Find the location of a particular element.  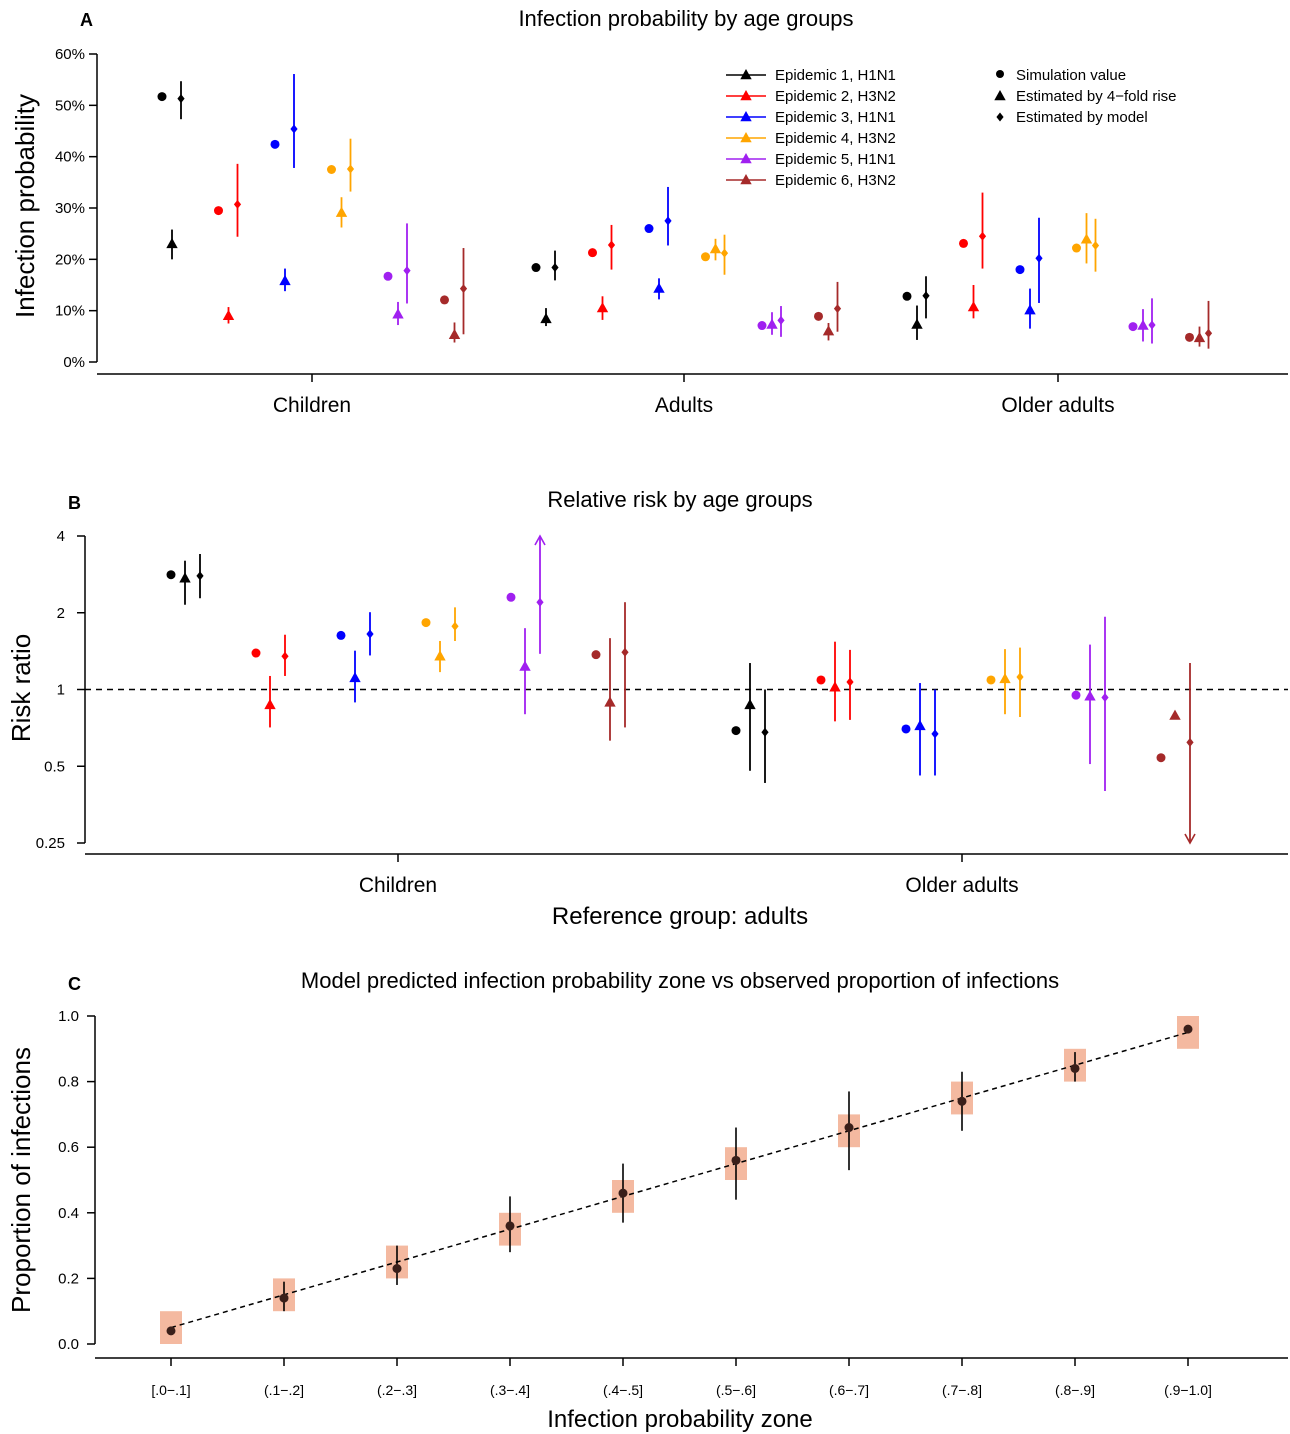

panel-c-zone-label: (.1−.2] is located at coordinates (284, 1390).